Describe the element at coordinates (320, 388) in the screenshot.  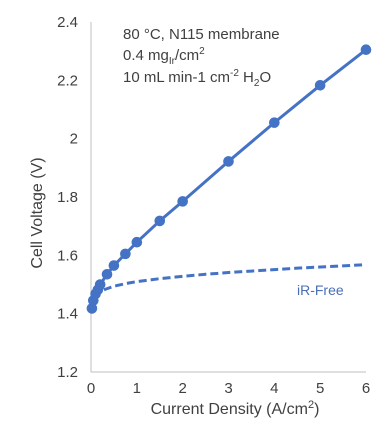
I see `x-tick-label: 5` at that location.